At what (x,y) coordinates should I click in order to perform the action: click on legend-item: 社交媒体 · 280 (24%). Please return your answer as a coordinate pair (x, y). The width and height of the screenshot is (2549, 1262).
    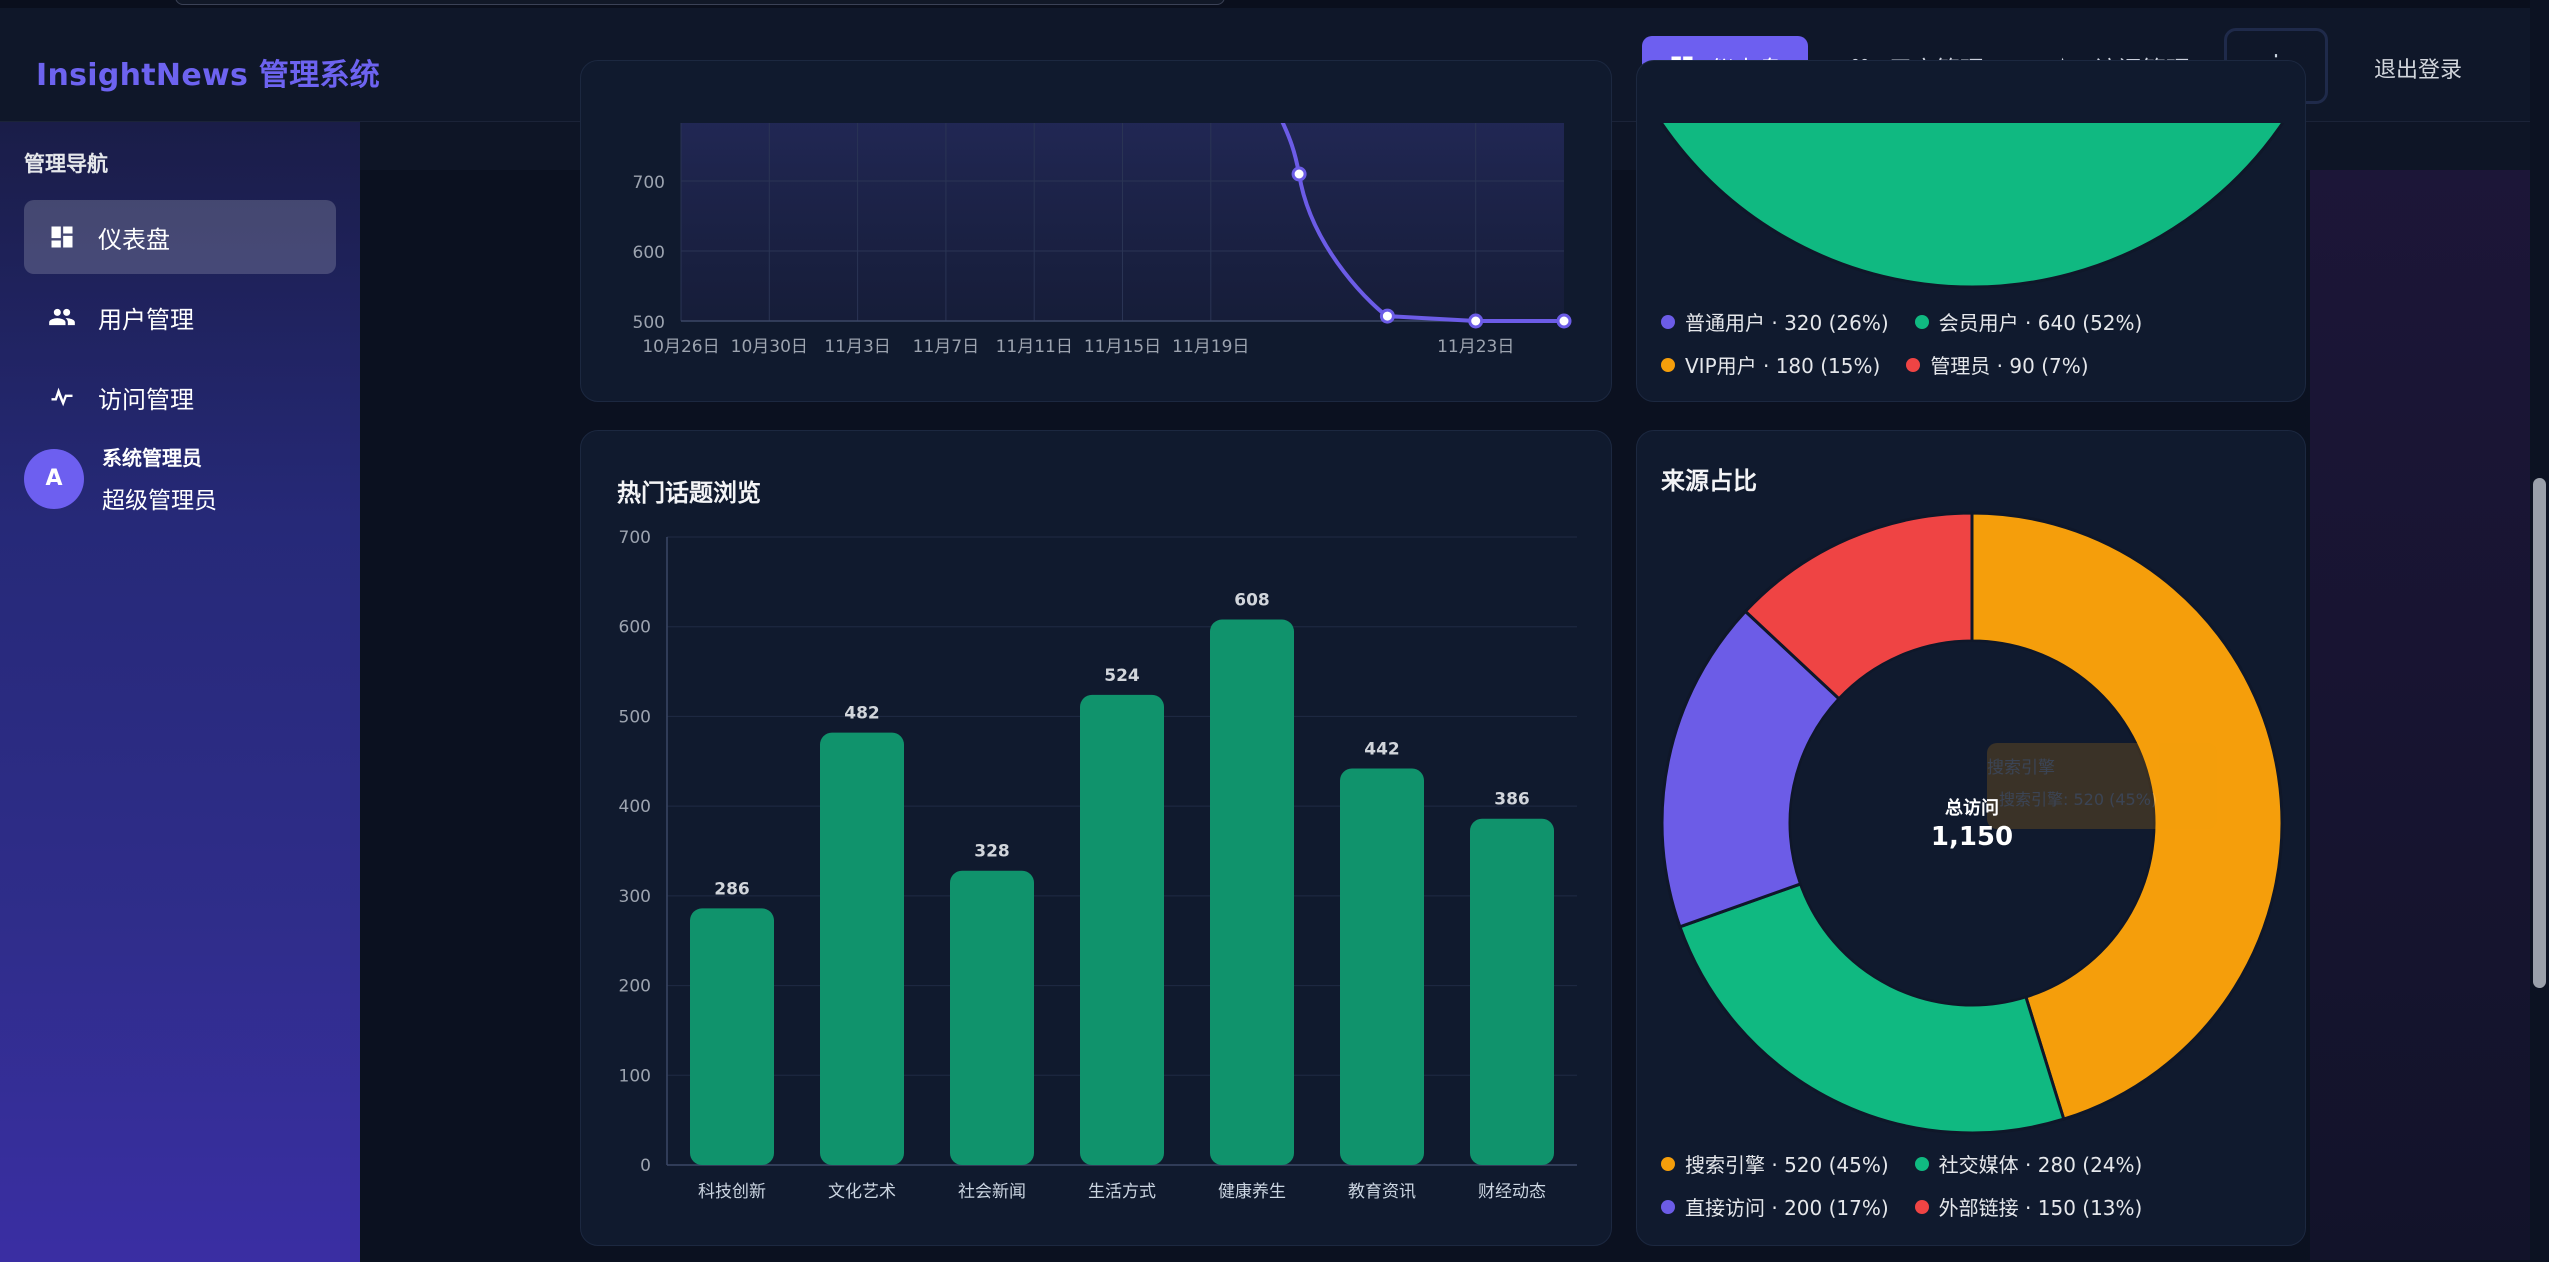
    Looking at the image, I should click on (2028, 1163).